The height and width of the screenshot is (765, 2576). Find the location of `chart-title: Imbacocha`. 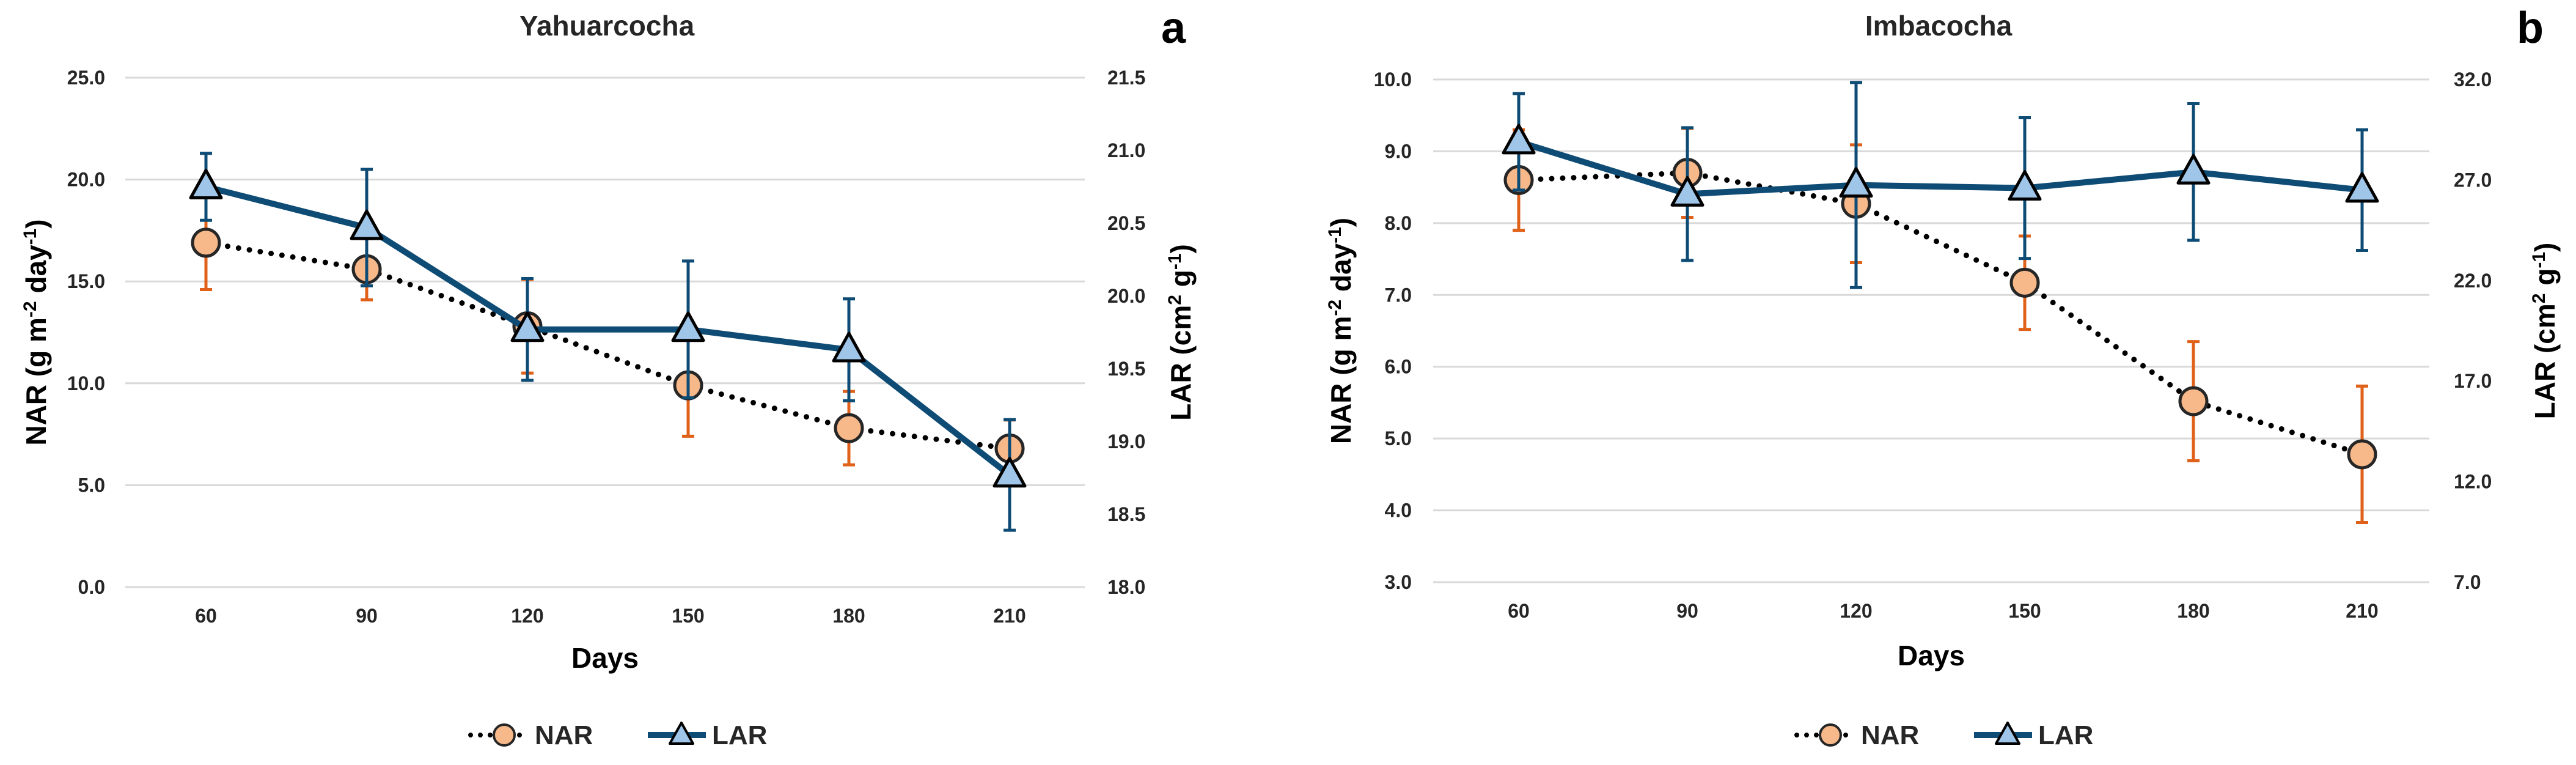

chart-title: Imbacocha is located at coordinates (1939, 26).